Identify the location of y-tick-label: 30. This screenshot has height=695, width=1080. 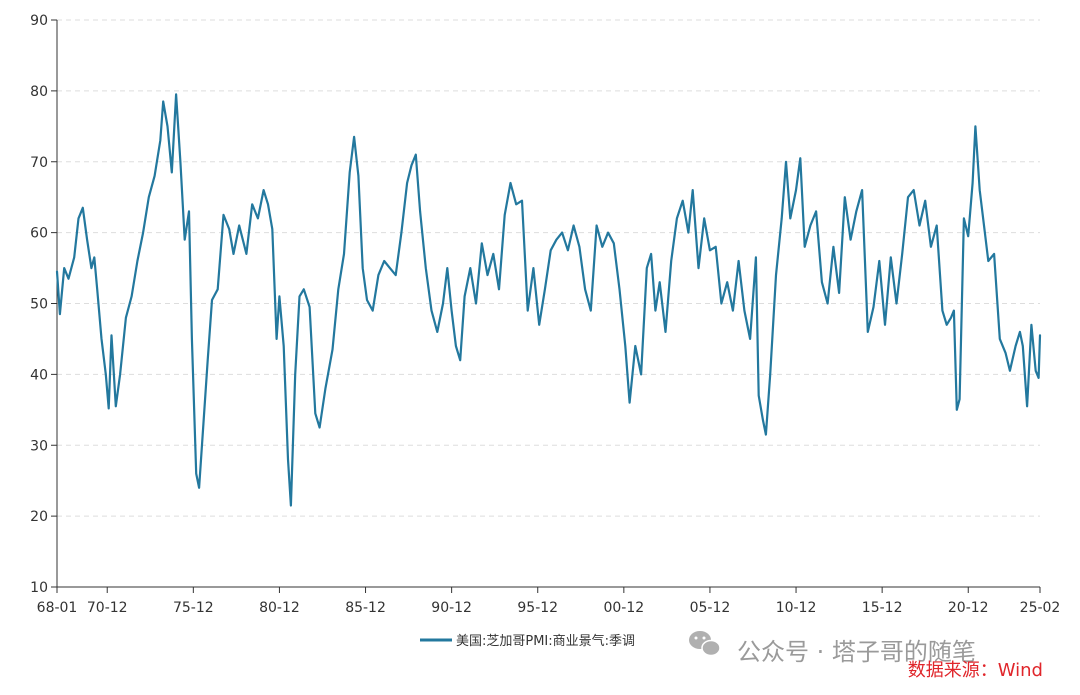
(39, 446).